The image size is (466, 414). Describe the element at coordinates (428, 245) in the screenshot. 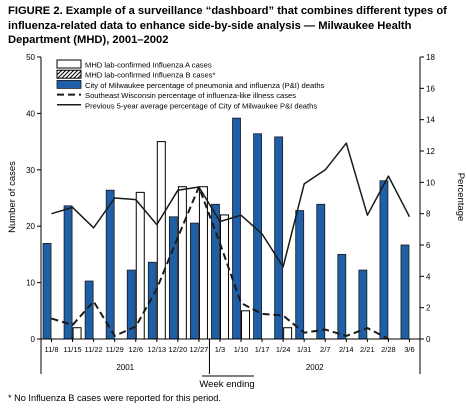

I see `y-tick-label-right: 6` at that location.